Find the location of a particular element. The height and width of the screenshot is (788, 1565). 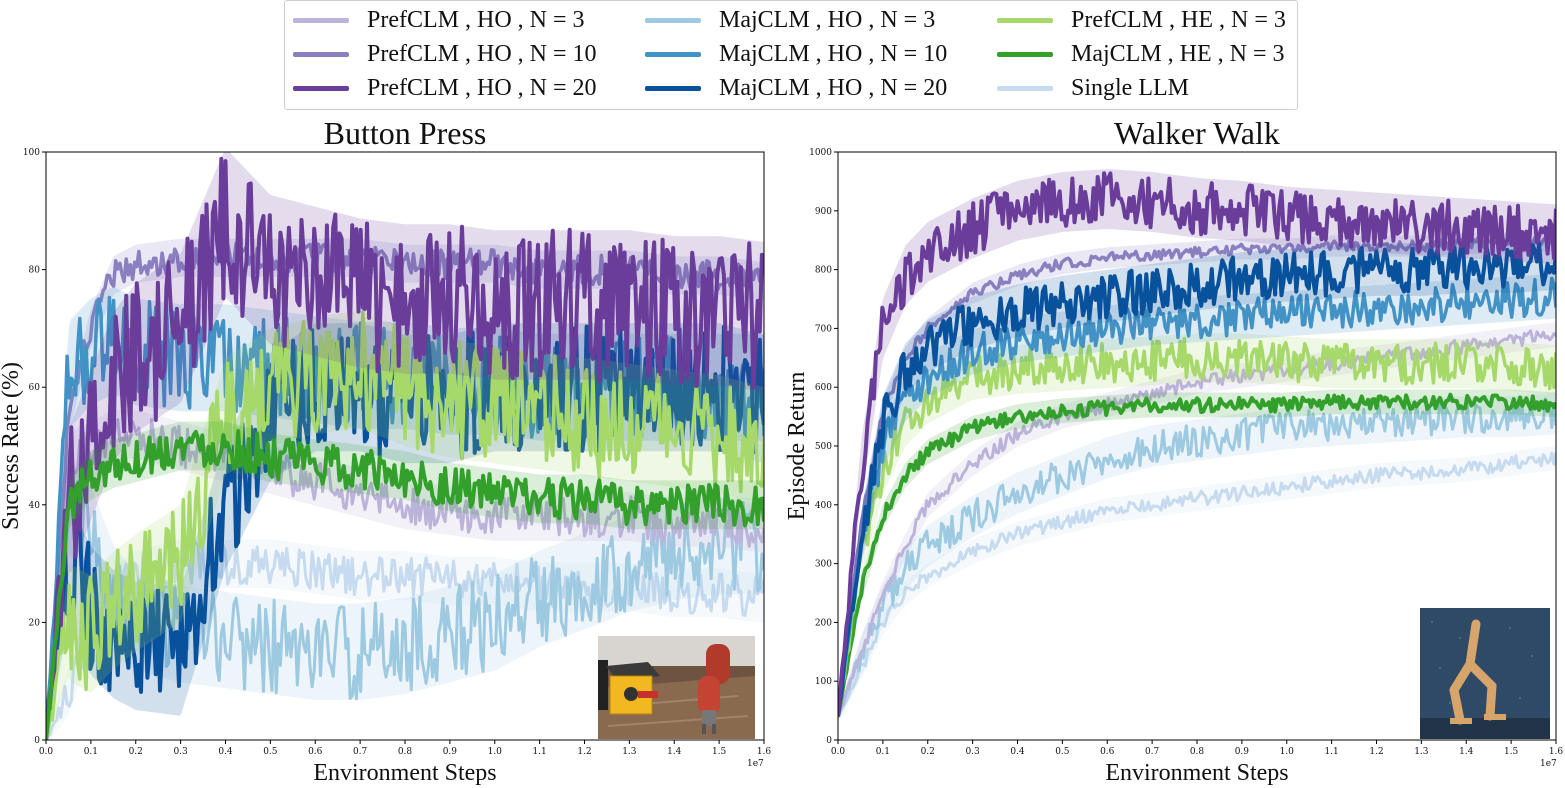

legend-item: MajCLM , HO , N = 20 is located at coordinates (796, 88).